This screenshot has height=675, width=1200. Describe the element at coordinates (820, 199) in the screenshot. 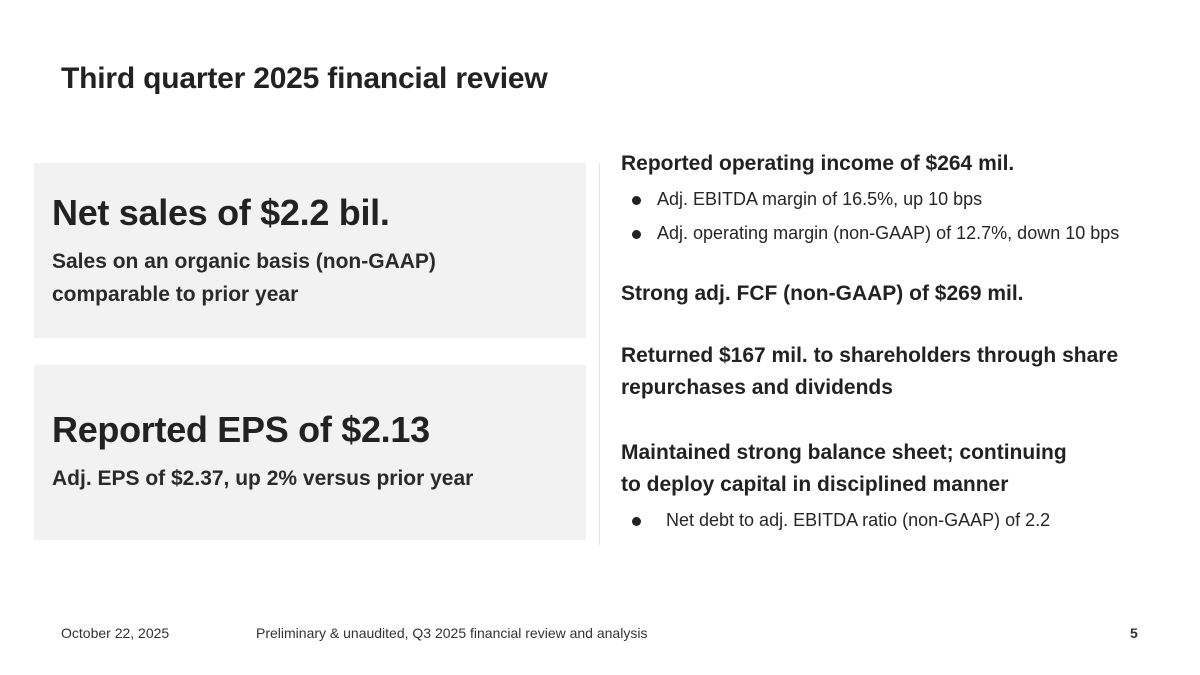

I see `bullet-text: Adj. EBITDA margin of 16.5%, up 10 bps` at that location.